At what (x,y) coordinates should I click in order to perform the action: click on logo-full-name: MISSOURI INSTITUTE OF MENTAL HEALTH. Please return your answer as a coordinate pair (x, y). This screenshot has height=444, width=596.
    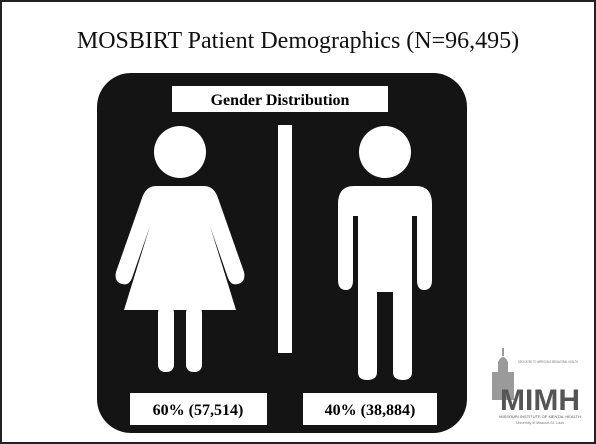
    Looking at the image, I should click on (540, 416).